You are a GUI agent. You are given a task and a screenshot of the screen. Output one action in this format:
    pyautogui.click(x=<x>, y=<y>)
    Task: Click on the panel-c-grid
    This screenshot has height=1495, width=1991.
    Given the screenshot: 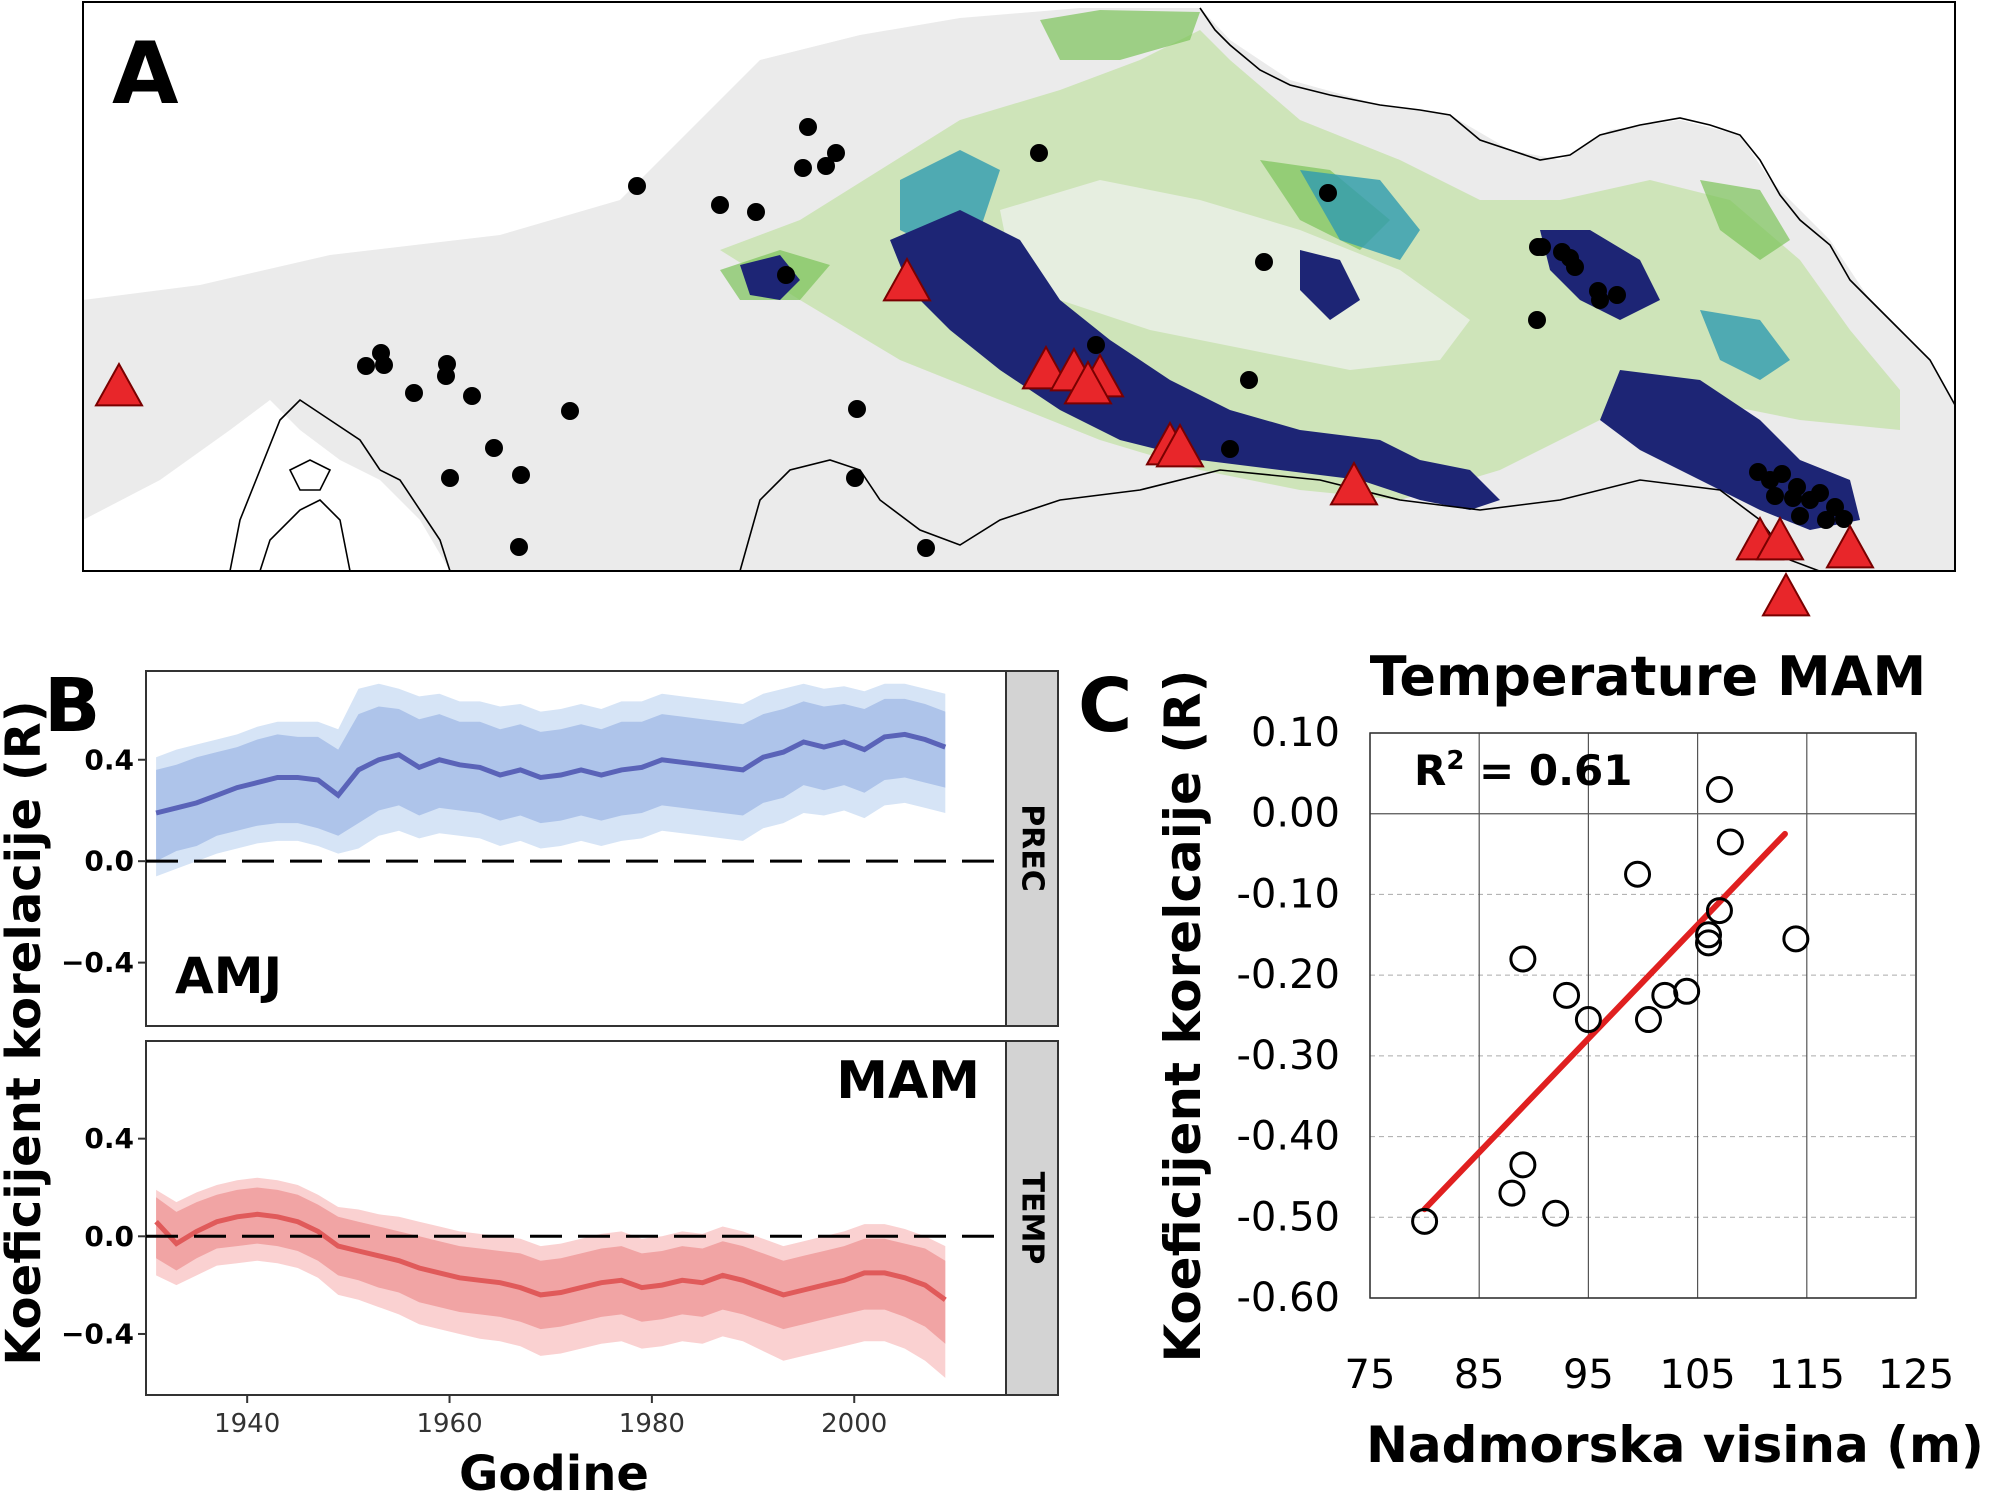 What is the action you would take?
    pyautogui.click(x=1643, y=1015)
    